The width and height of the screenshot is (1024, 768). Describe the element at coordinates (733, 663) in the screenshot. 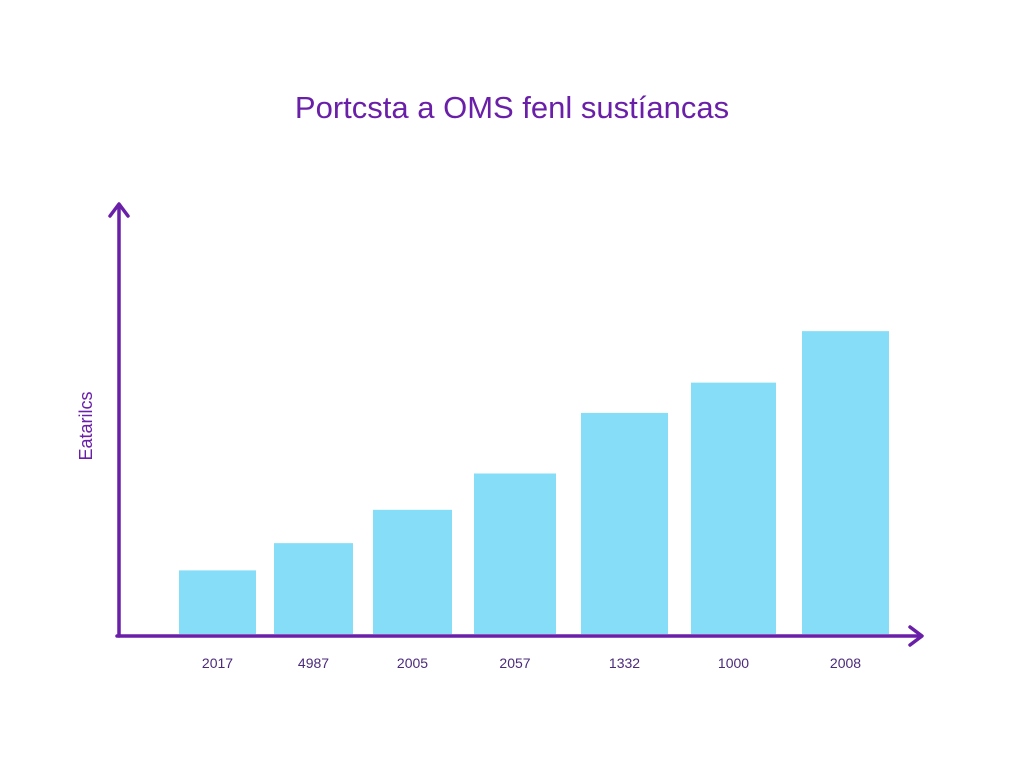

I see `x-tick-label: 1000` at that location.